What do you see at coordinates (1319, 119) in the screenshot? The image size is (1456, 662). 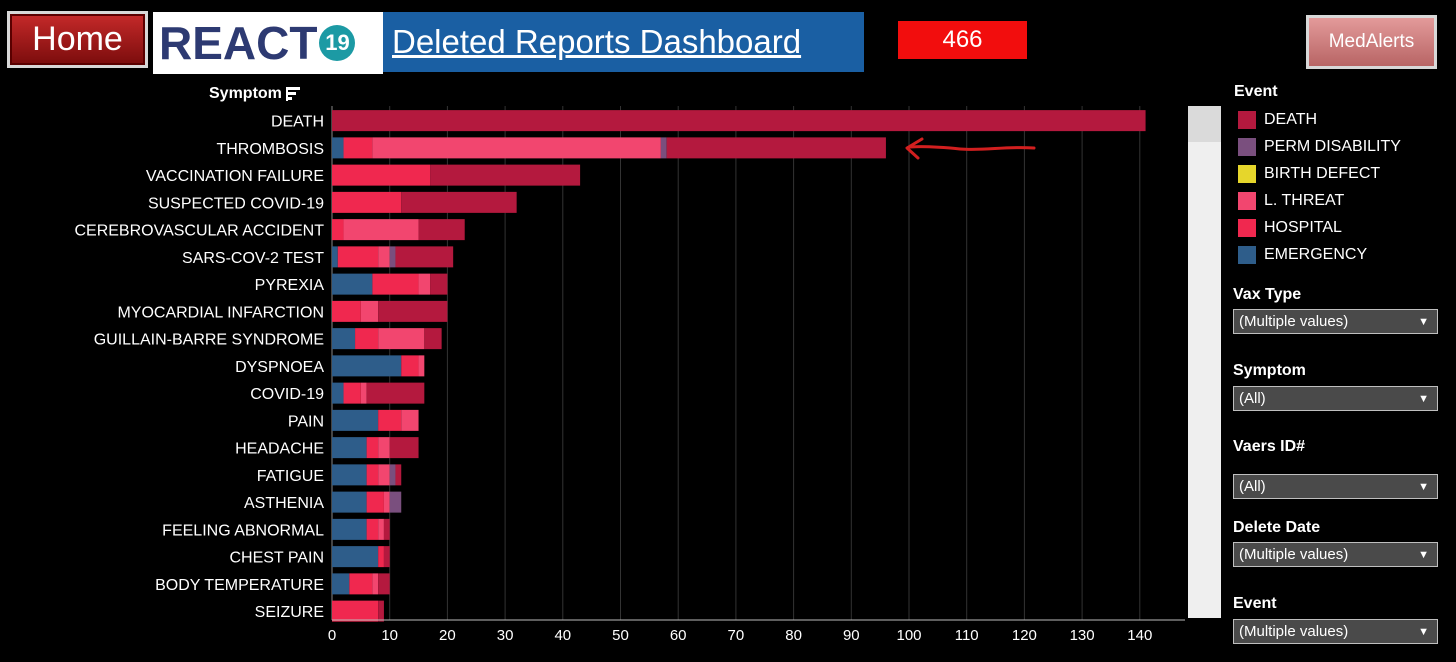 I see `legend-item: DEATH` at bounding box center [1319, 119].